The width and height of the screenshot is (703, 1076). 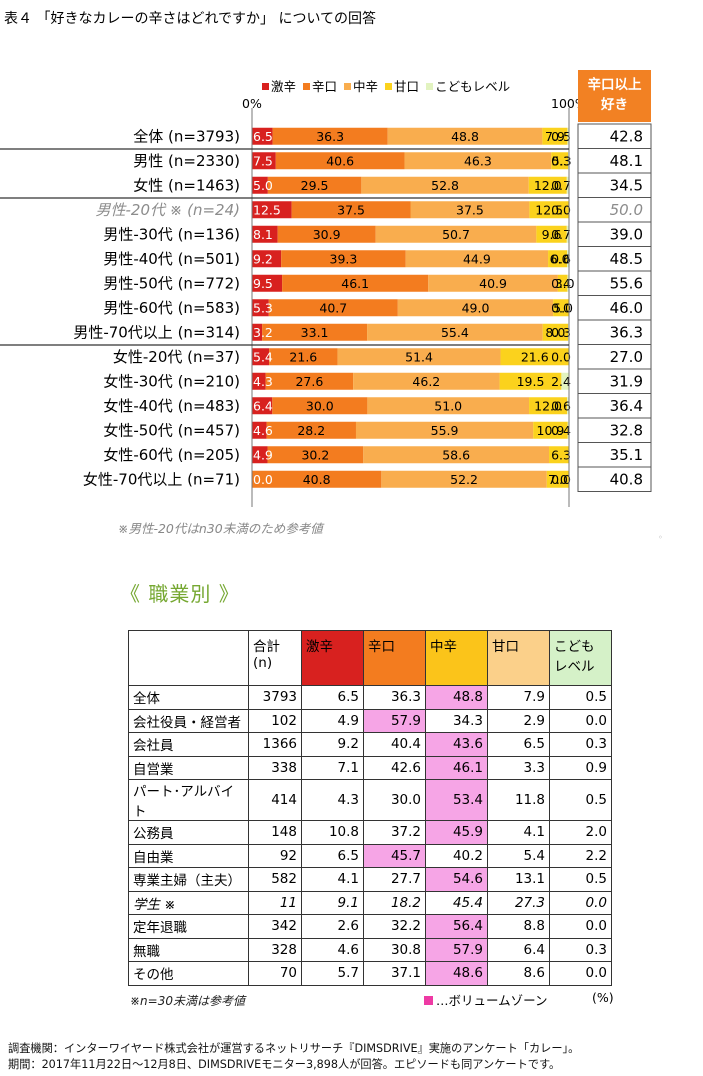 I want to click on bar-data-label: 8.1, so click(x=263, y=234).